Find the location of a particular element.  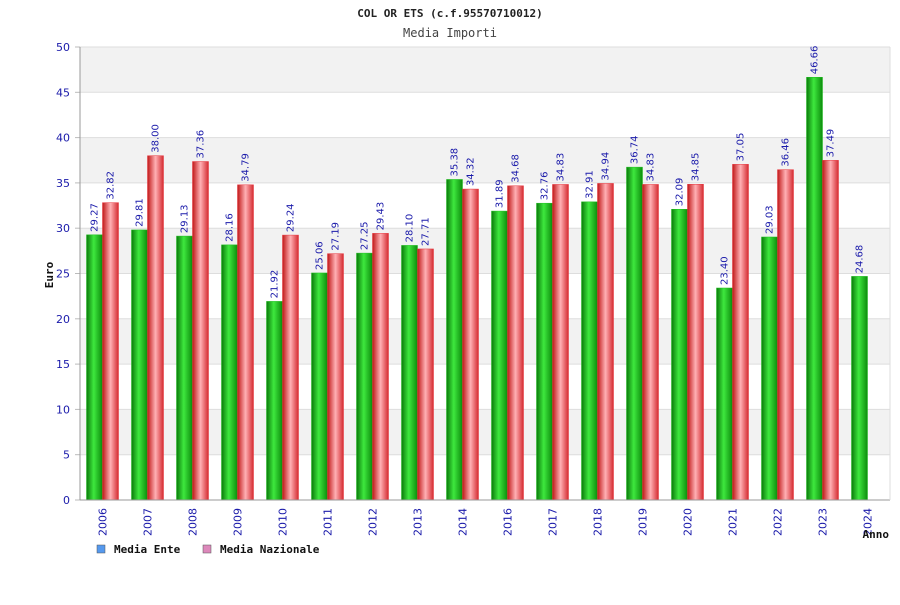

x-axis-title: Anno is located at coordinates (876, 534).